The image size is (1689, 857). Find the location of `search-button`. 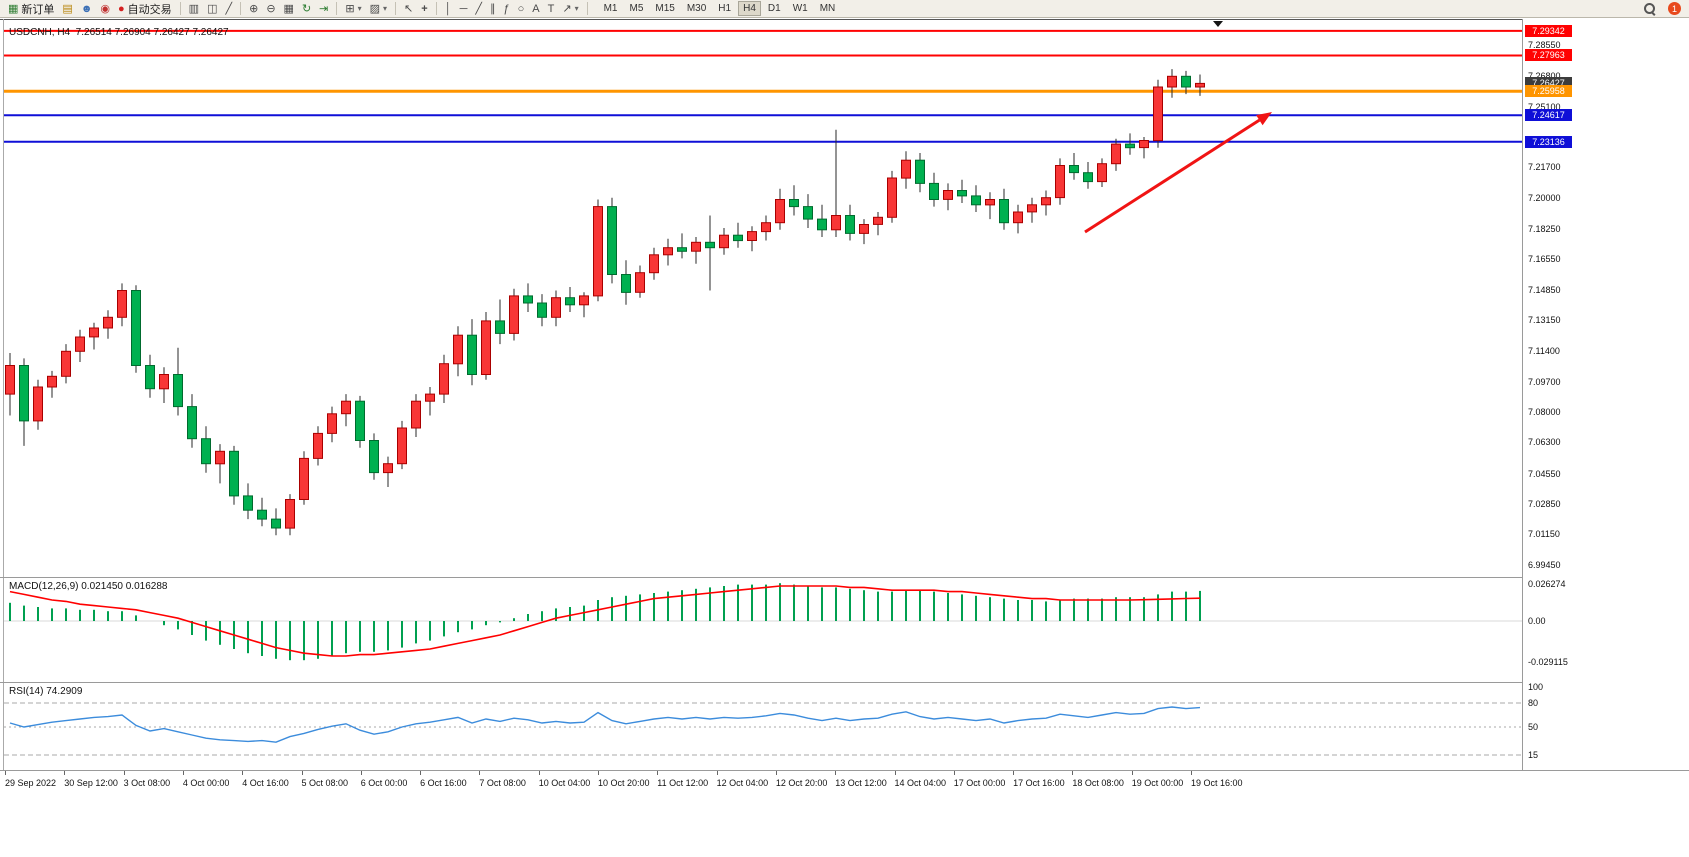

search-button is located at coordinates (1649, 9).